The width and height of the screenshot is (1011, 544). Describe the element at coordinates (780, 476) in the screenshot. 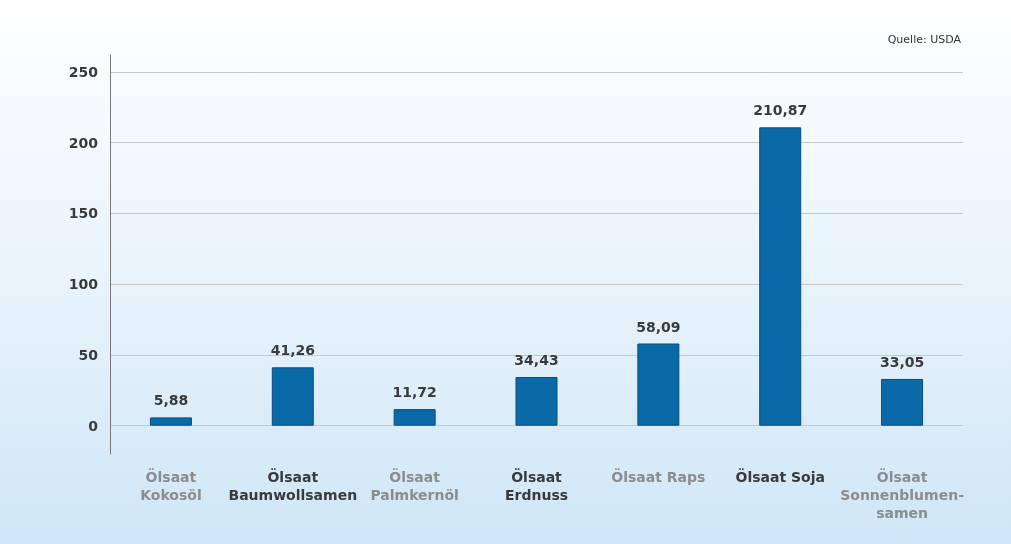

I see `x-tick-label: Ölsaat Soja` at that location.